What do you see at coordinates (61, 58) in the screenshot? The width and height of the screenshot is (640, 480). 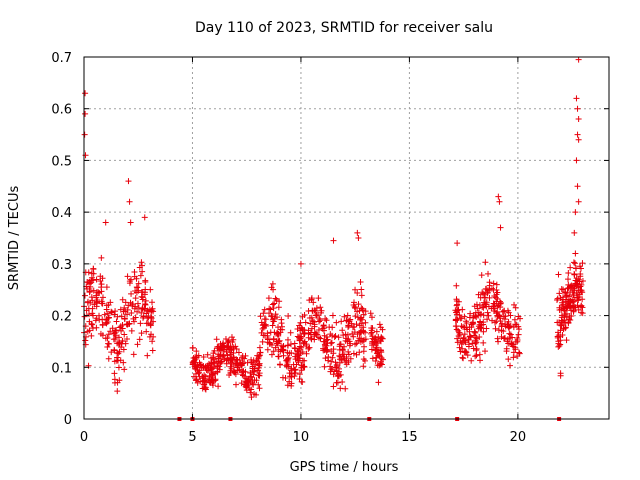 I see `y-tick-label: 0.7` at bounding box center [61, 58].